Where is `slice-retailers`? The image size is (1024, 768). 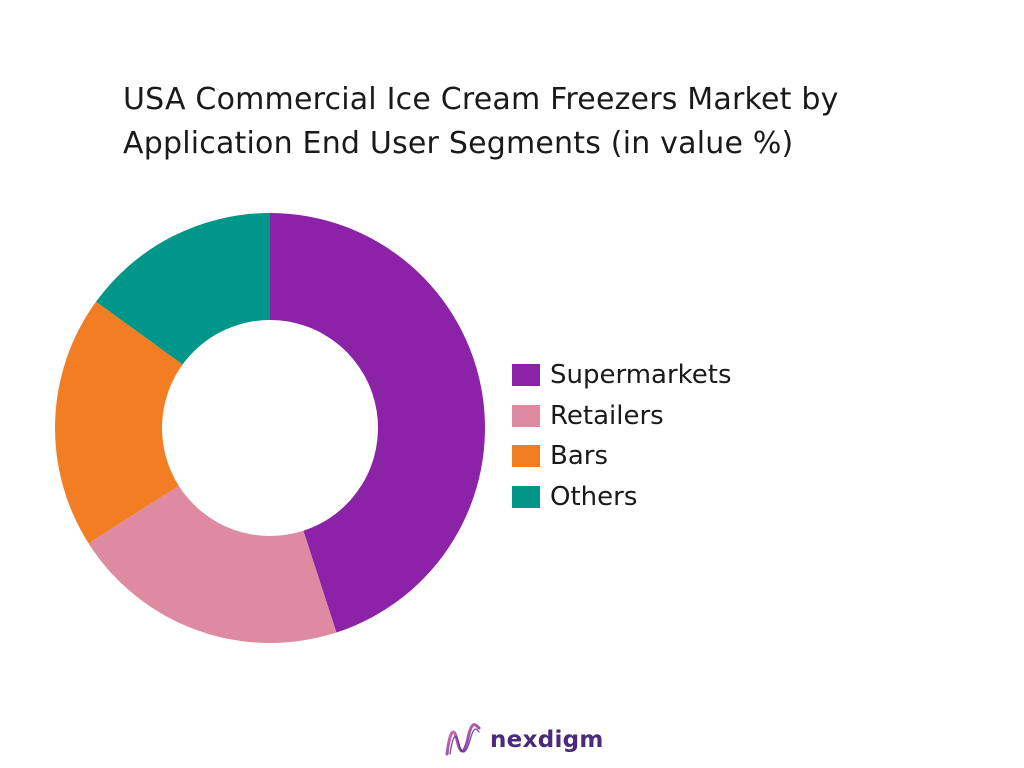
slice-retailers is located at coordinates (212, 564).